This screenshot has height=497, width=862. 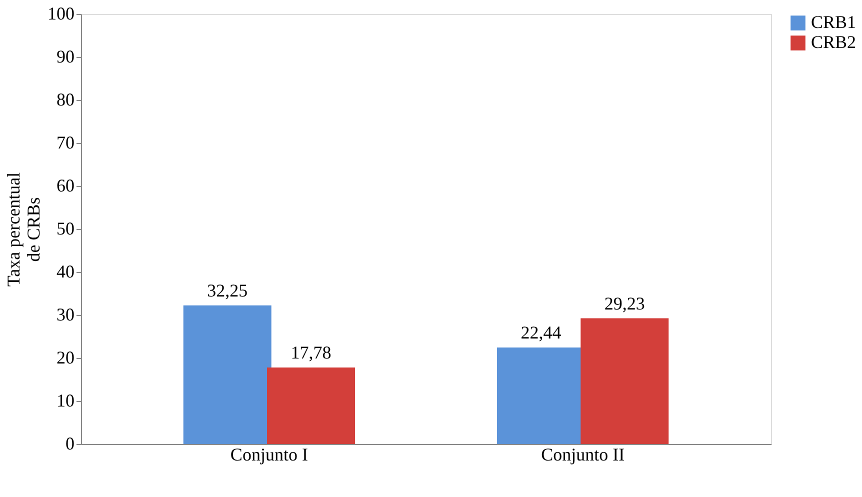 What do you see at coordinates (65, 314) in the screenshot?
I see `y-tick-label: 30` at bounding box center [65, 314].